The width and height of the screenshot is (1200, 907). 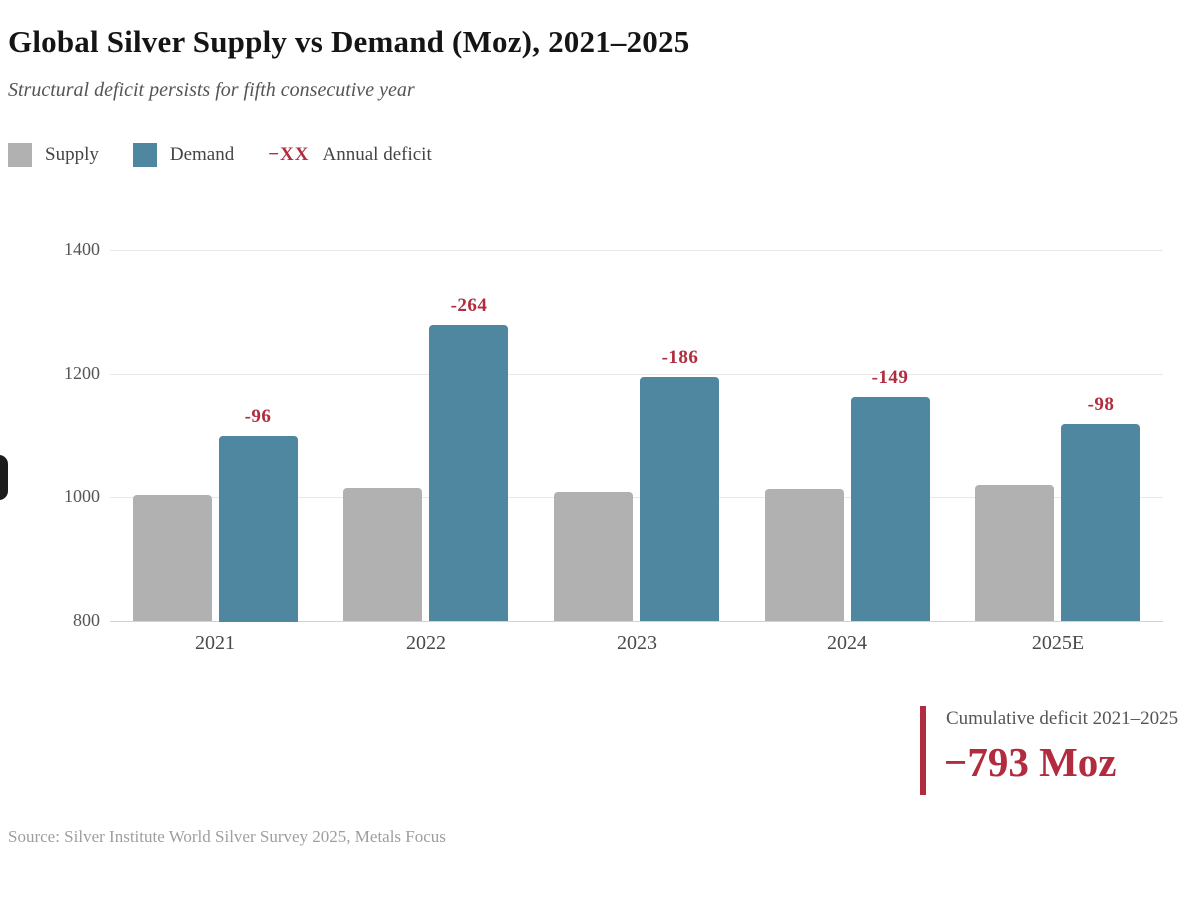 What do you see at coordinates (82, 373) in the screenshot?
I see `y-axis-tick-1200: 1200` at bounding box center [82, 373].